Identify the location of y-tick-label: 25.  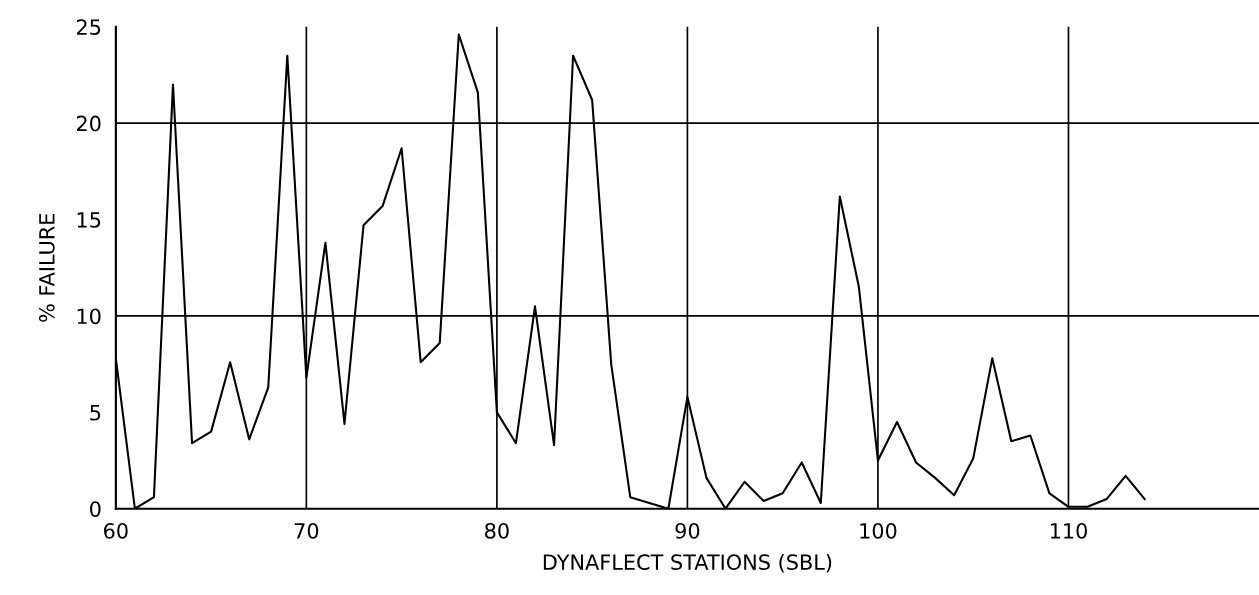
(88, 27).